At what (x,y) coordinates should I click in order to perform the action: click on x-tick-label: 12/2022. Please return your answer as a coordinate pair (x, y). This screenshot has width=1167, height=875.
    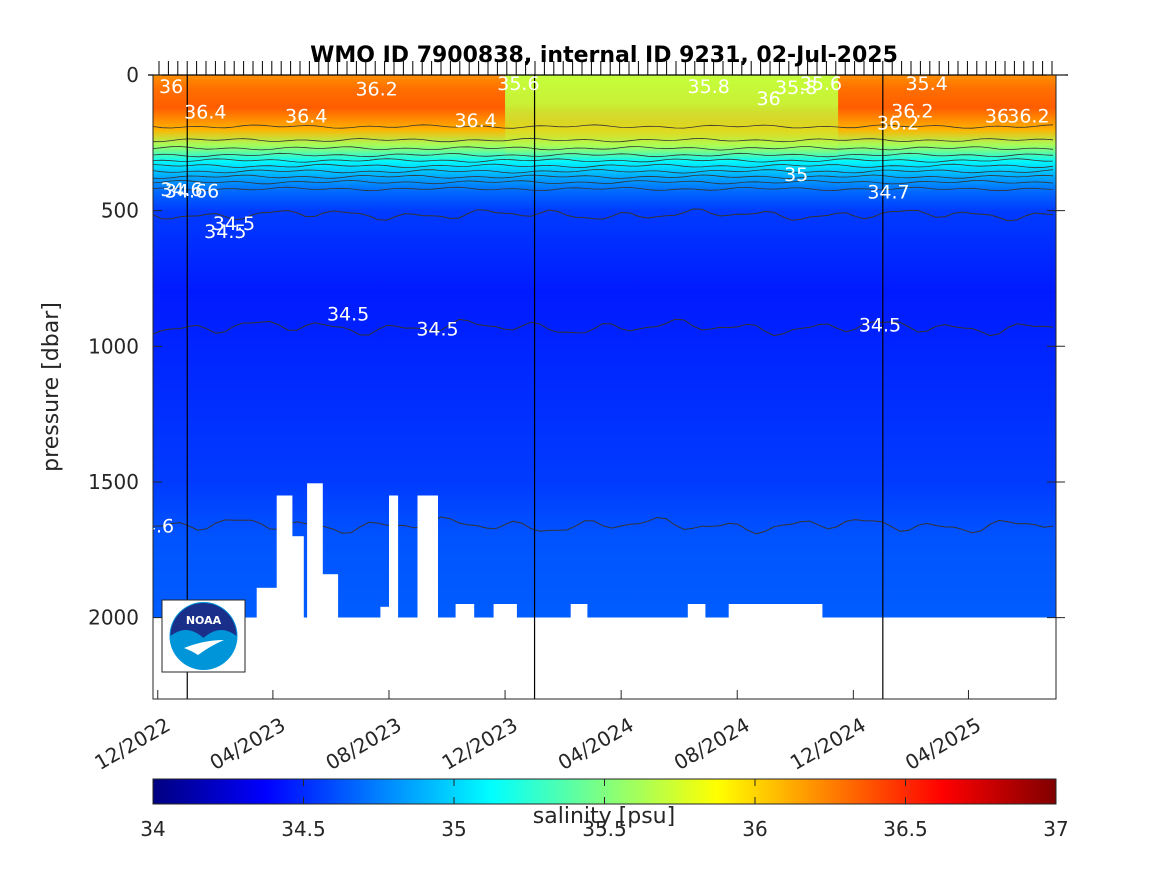
    Looking at the image, I should click on (132, 744).